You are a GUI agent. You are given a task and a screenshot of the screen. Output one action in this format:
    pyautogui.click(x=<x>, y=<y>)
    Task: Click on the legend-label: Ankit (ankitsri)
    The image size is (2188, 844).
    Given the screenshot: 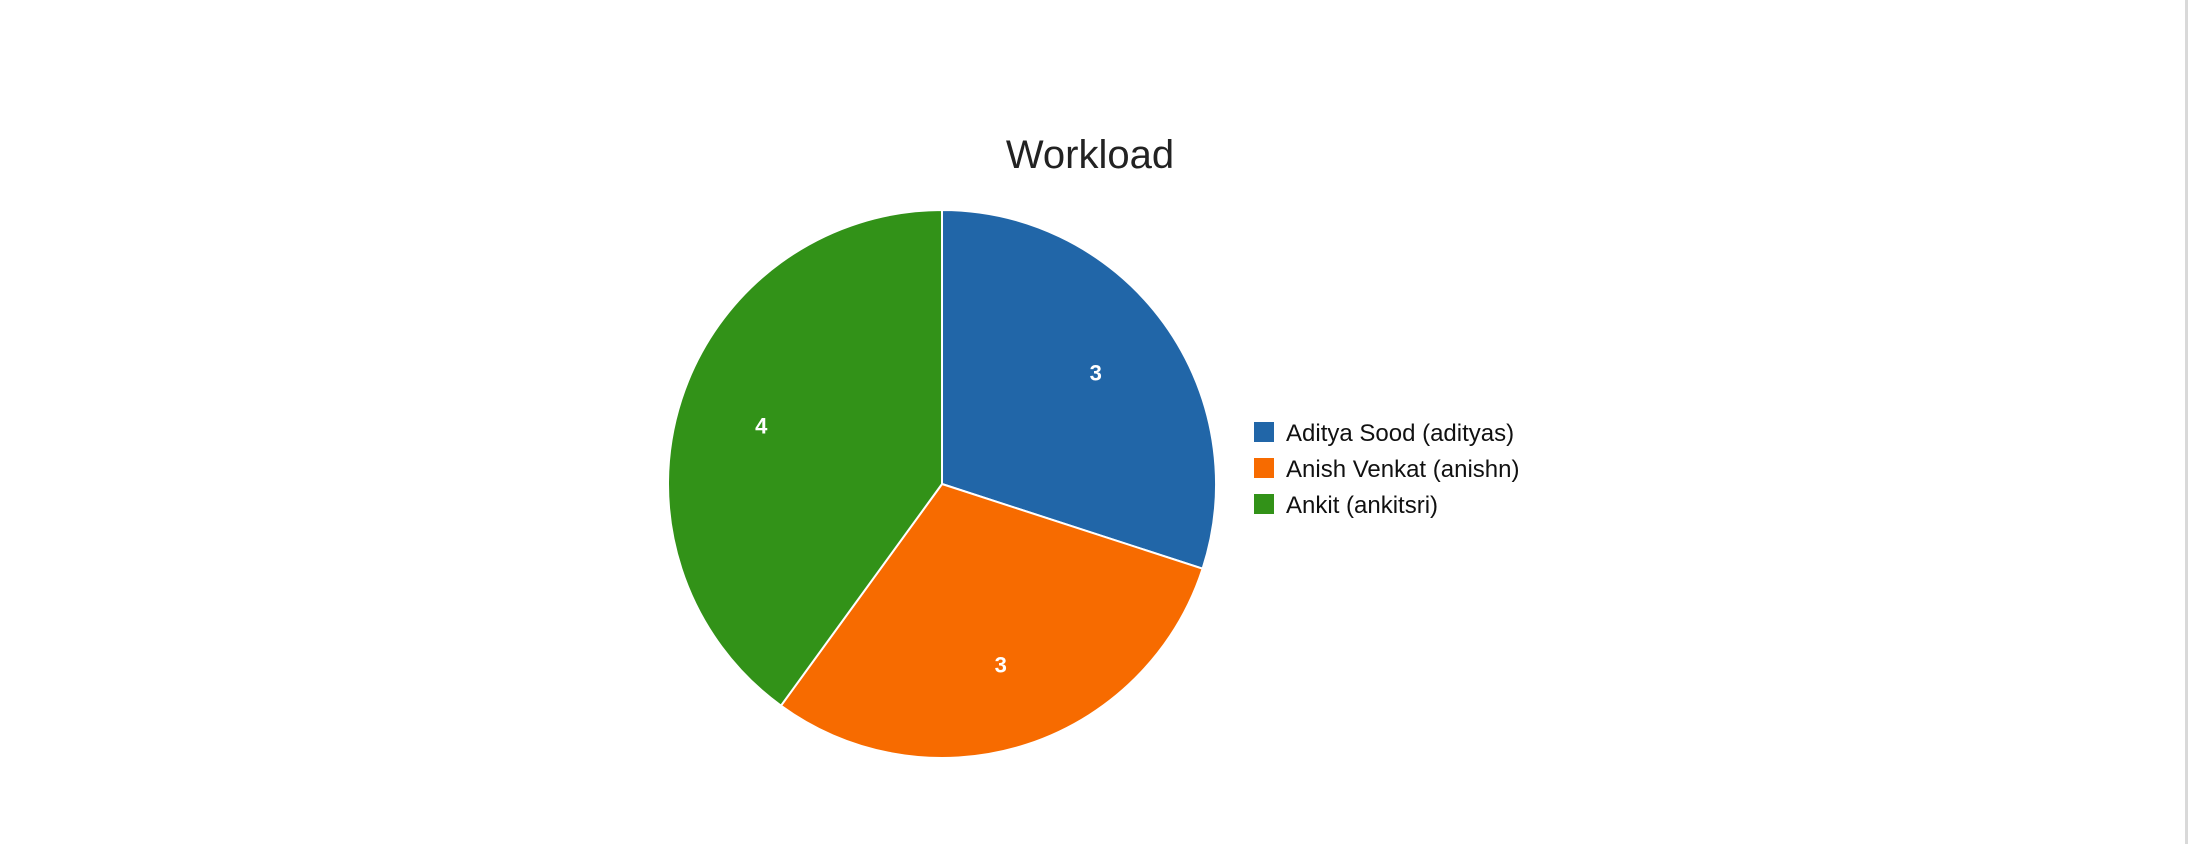 What is the action you would take?
    pyautogui.click(x=1362, y=505)
    